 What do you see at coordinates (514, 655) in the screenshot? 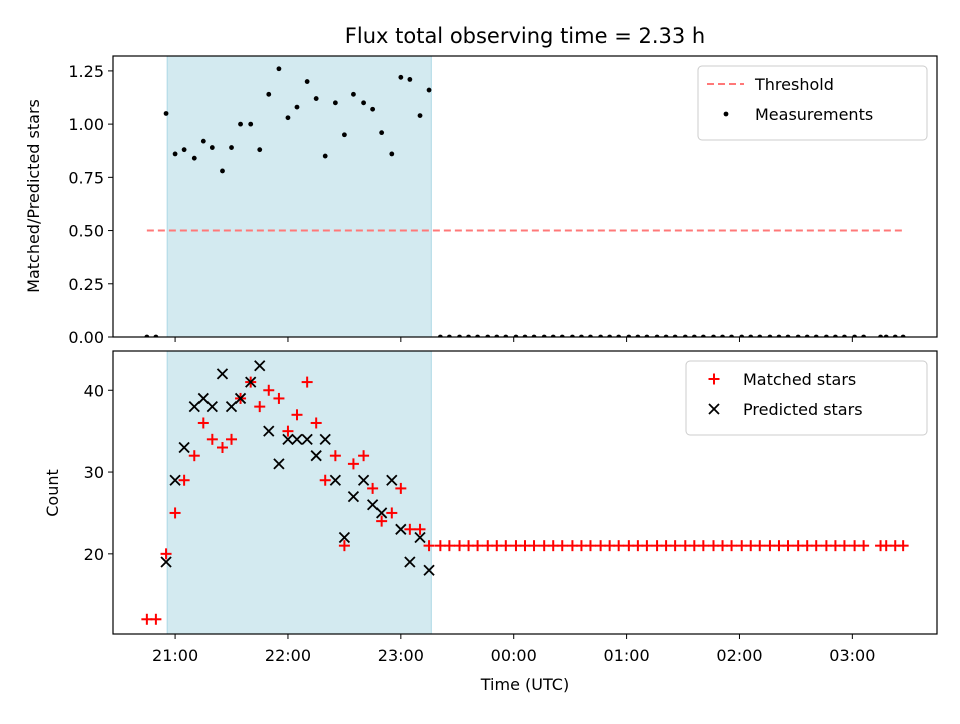
I see `x-tick-label: 00:00` at bounding box center [514, 655].